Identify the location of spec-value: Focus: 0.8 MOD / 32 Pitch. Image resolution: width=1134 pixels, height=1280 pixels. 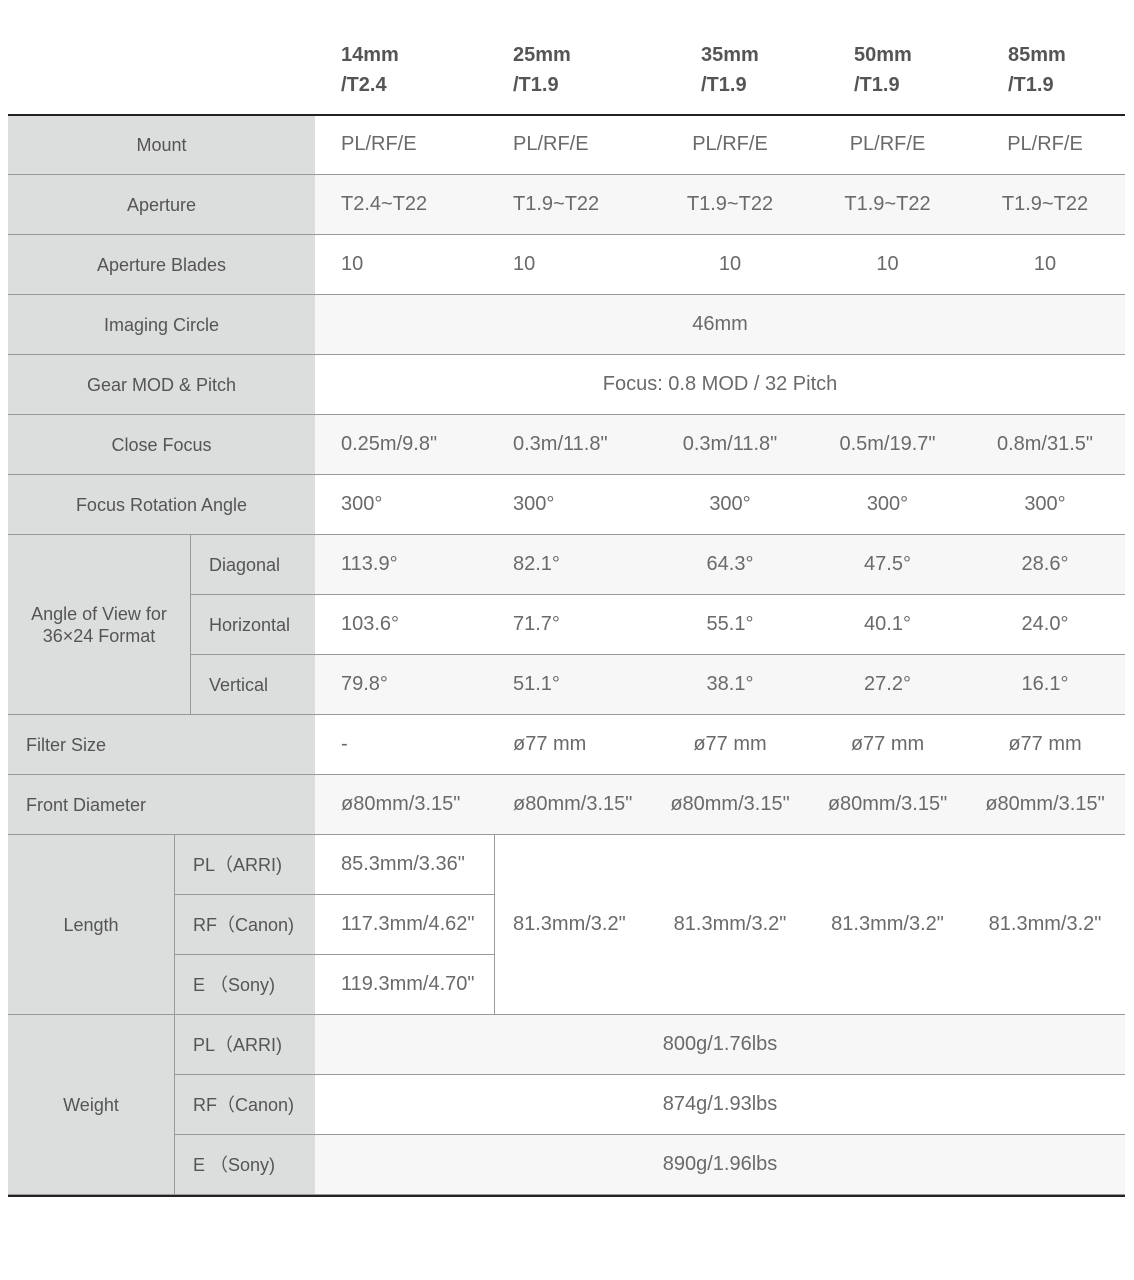
(720, 385).